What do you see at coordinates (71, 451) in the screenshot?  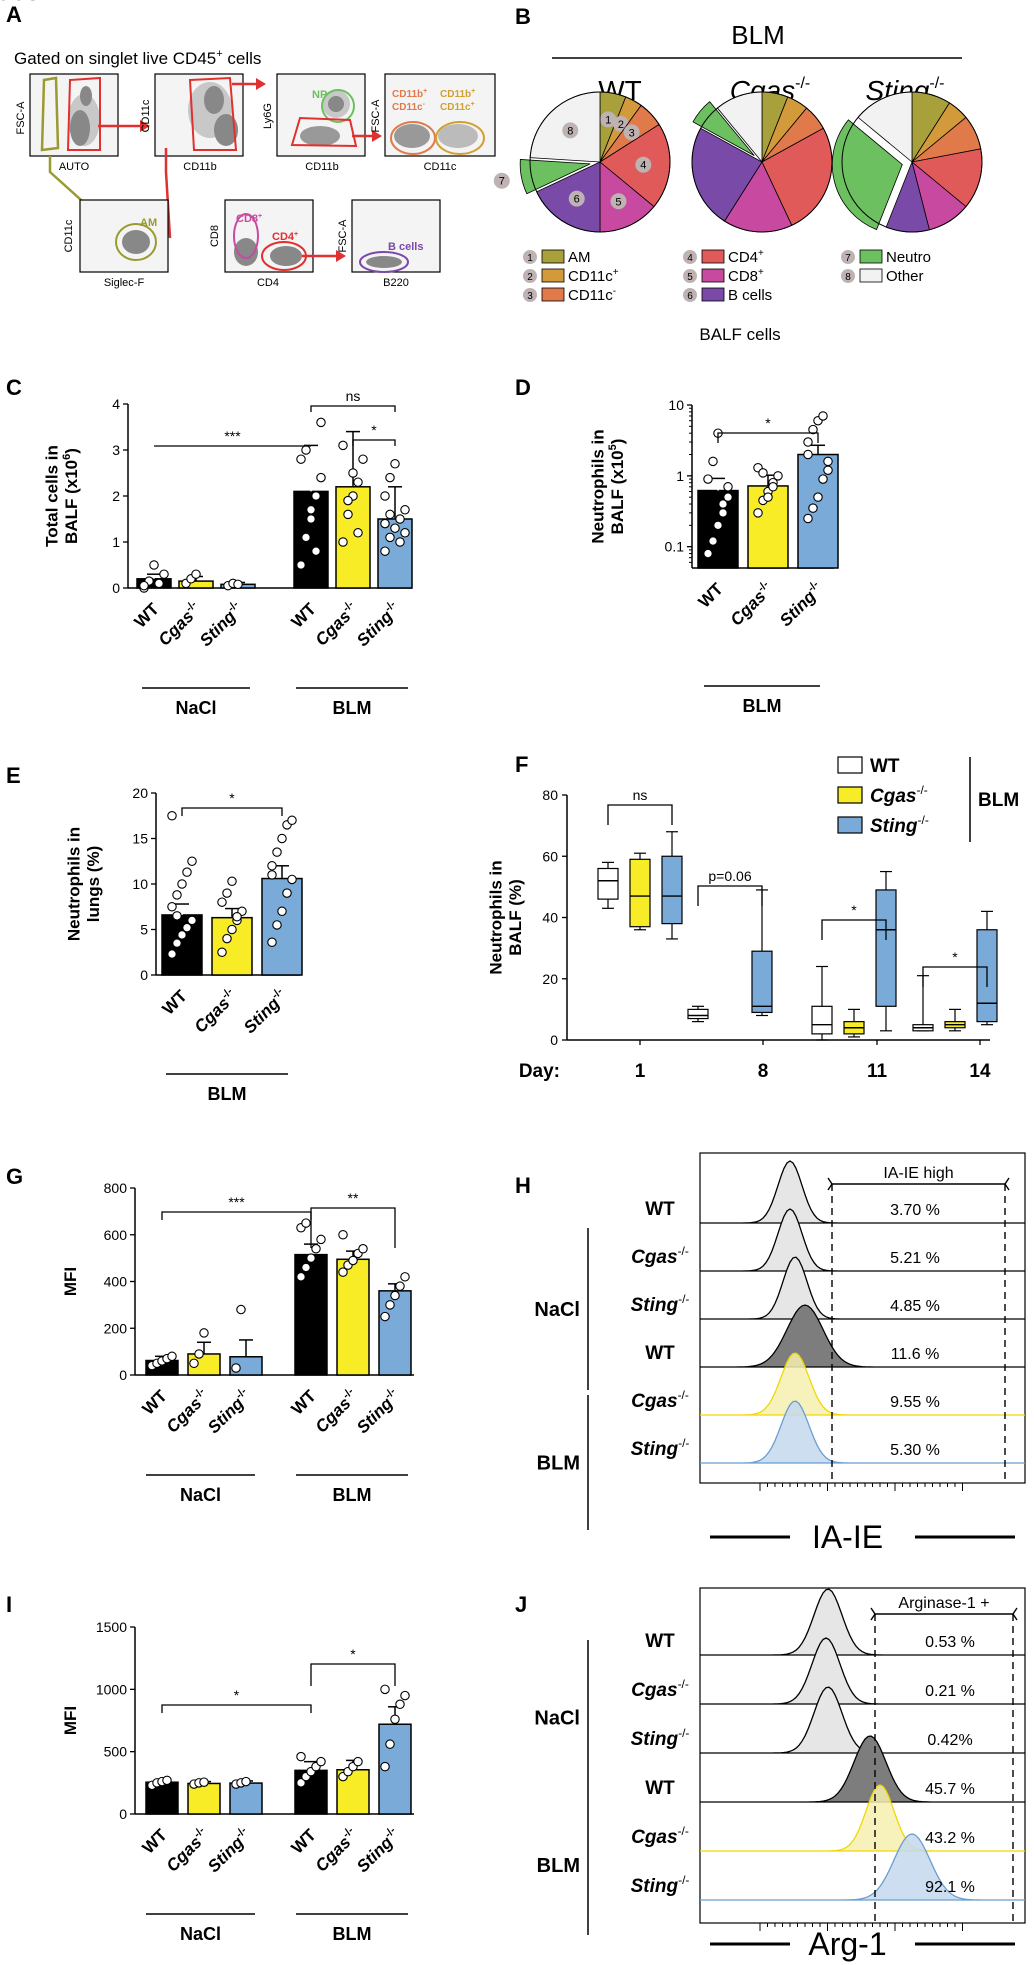 I see `y-axis-label-close: )` at bounding box center [71, 451].